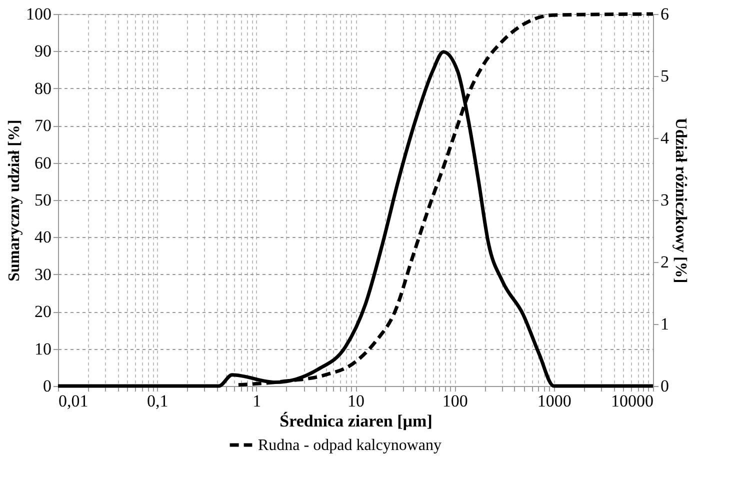 Image resolution: width=751 pixels, height=484 pixels. I want to click on y2-tick-label: 3, so click(664, 200).